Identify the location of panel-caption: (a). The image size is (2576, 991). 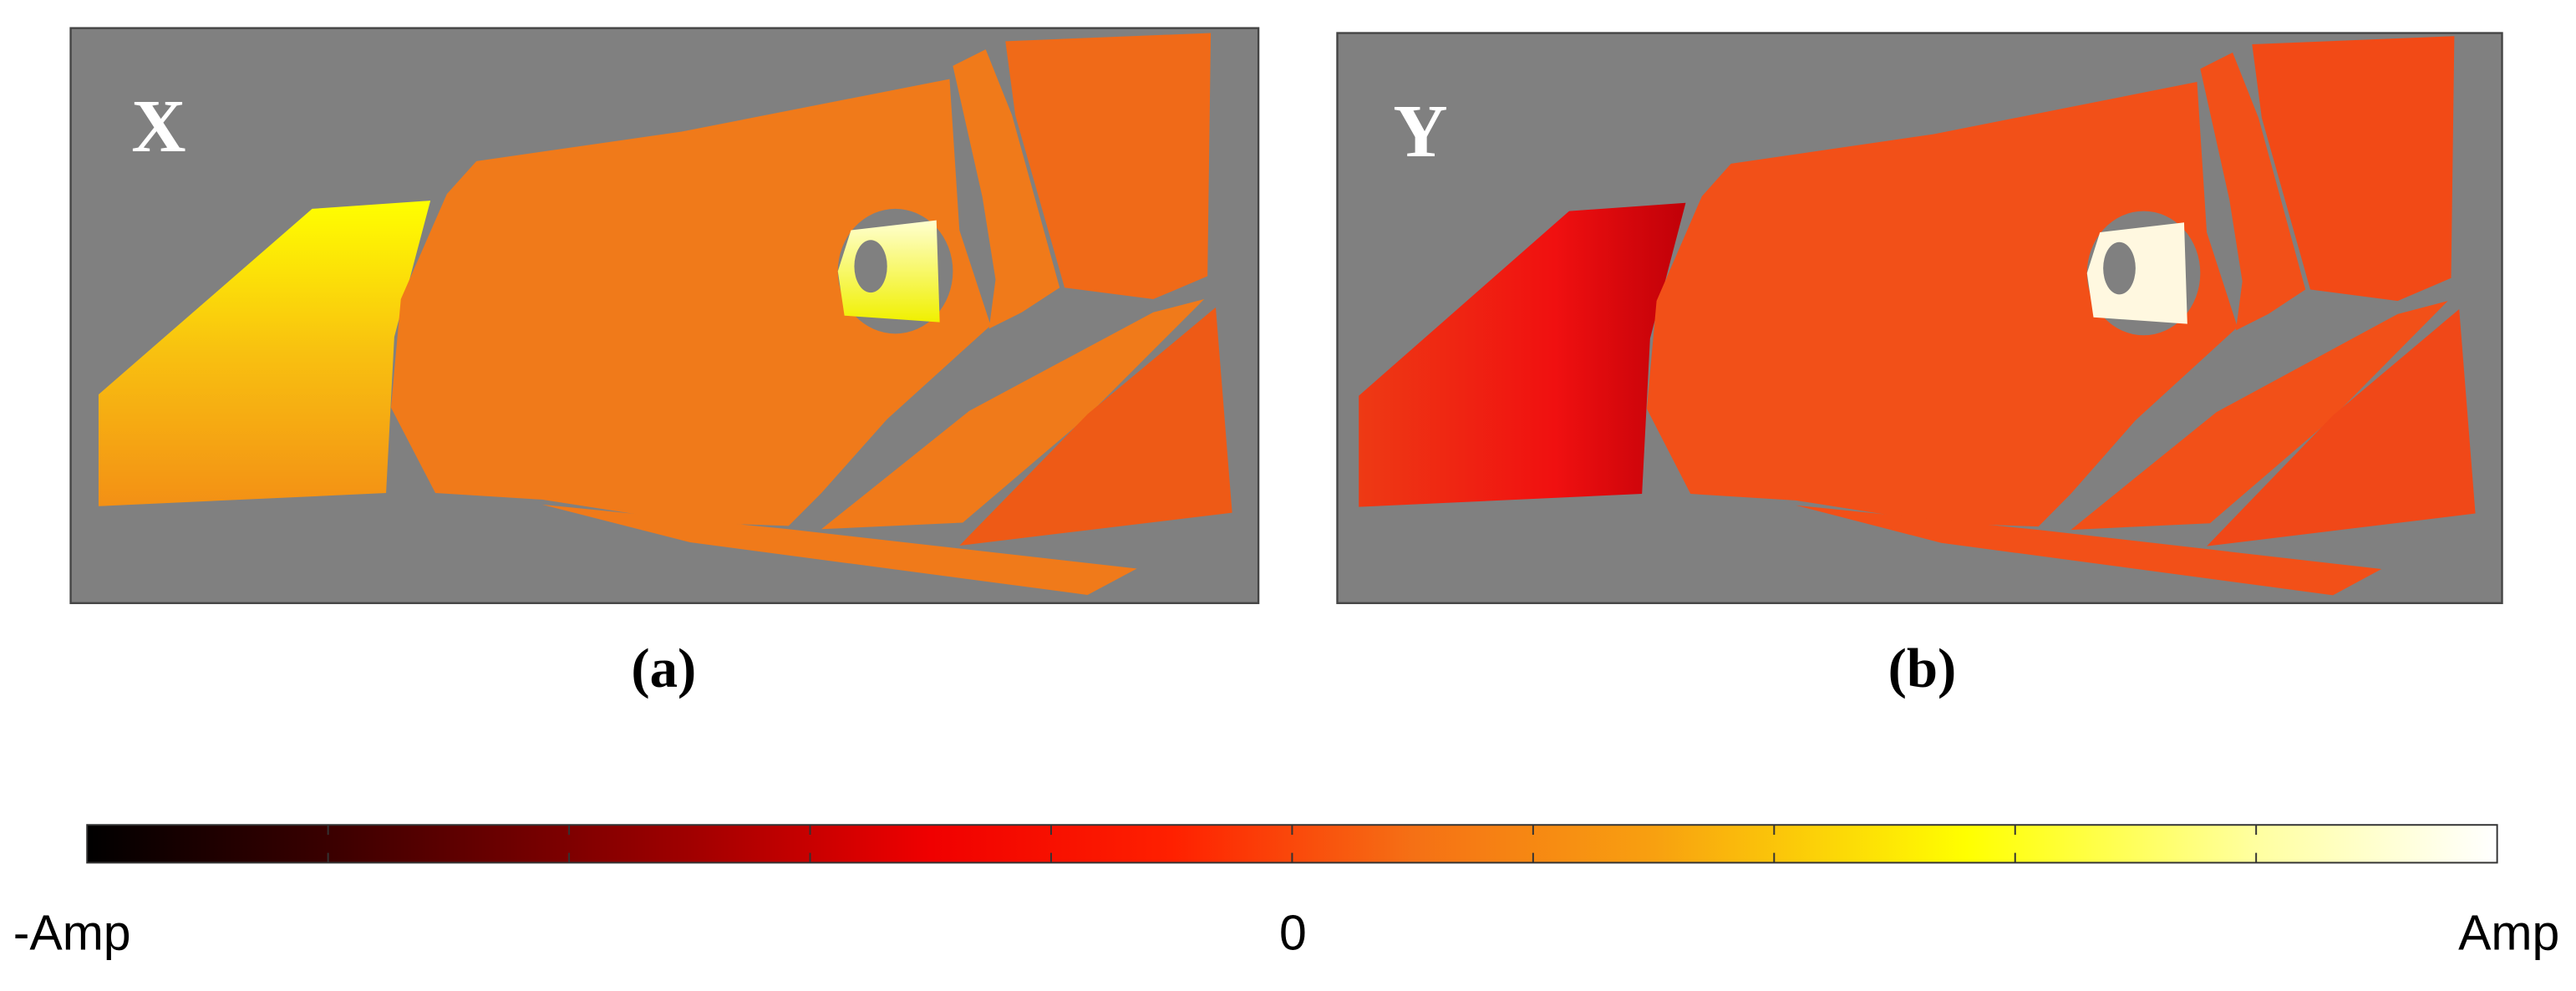
(663, 668).